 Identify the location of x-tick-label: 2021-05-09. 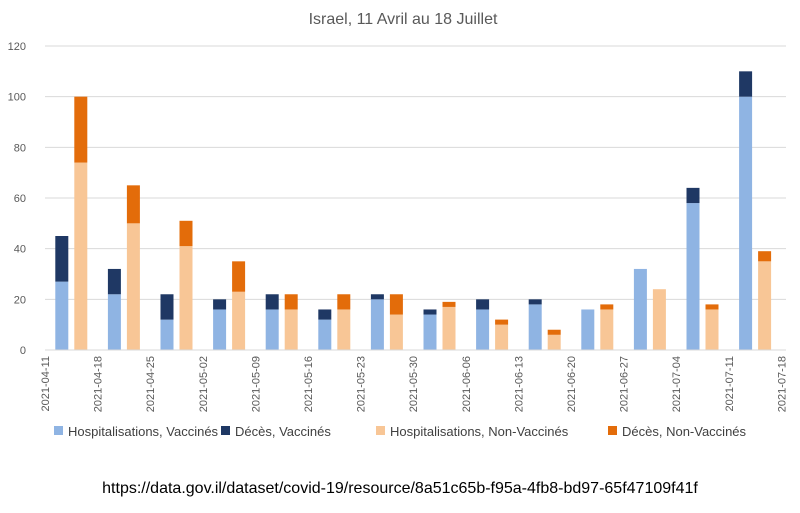
(256, 384).